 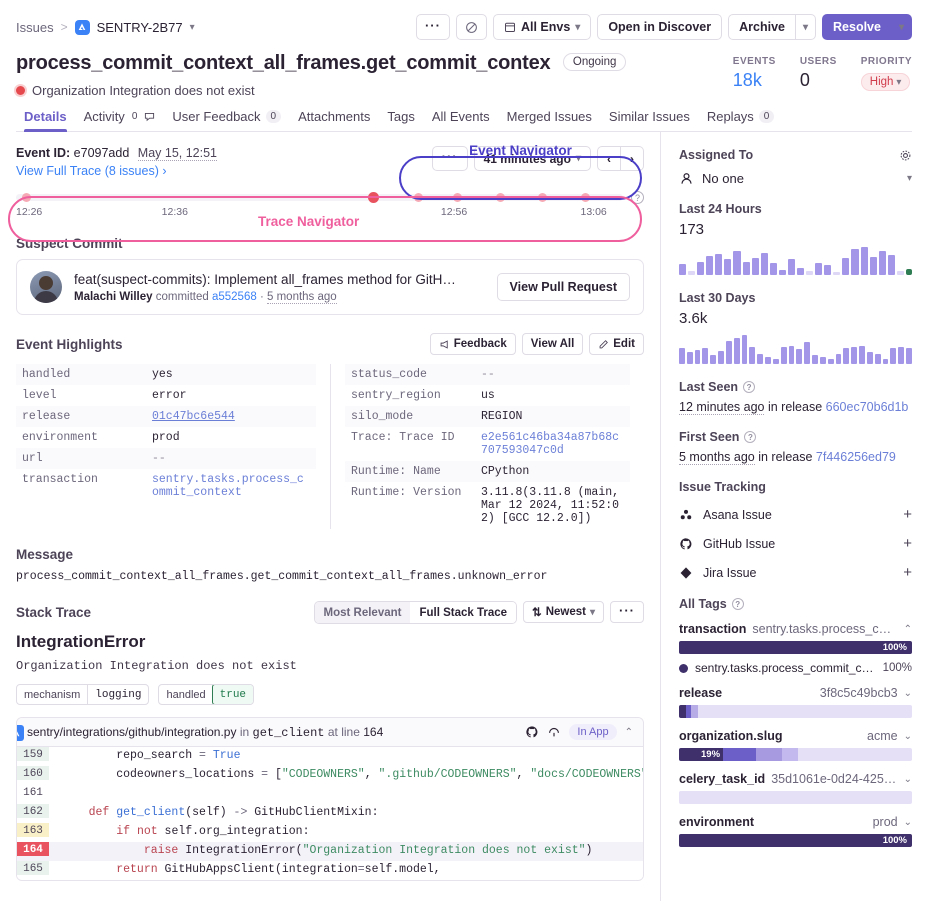 I want to click on edit-highlights-button: Edit, so click(x=616, y=344).